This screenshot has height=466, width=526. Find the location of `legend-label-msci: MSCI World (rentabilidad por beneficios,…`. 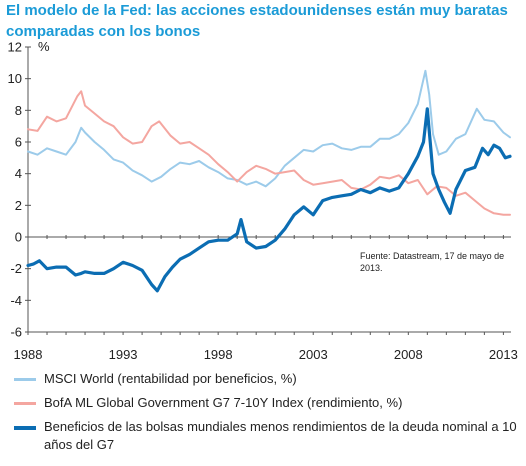

legend-label-msci: MSCI World (rentabilidad por beneficios,… is located at coordinates (170, 378).